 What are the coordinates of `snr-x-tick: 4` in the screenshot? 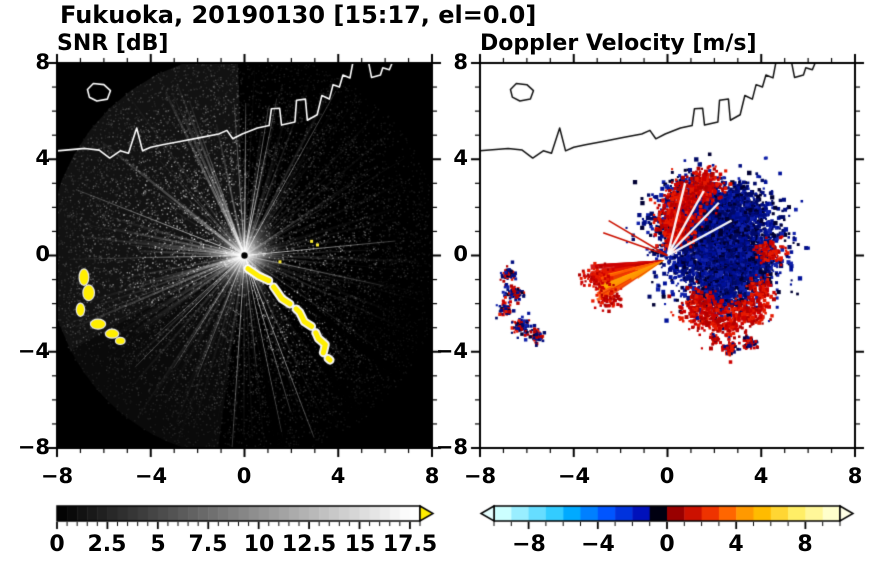 It's located at (338, 476).